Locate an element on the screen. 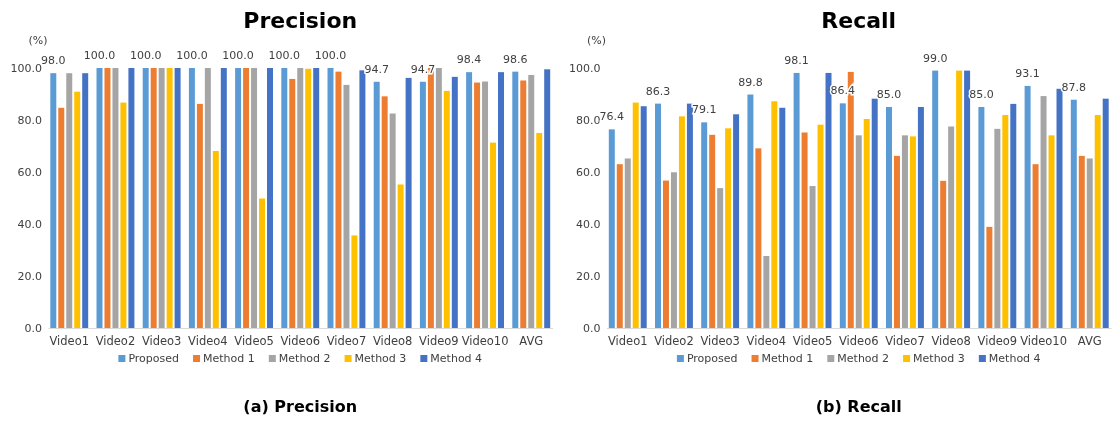 Image resolution: width=1117 pixels, height=424 pixels. legend-label: Method 4 is located at coordinates (456, 358).